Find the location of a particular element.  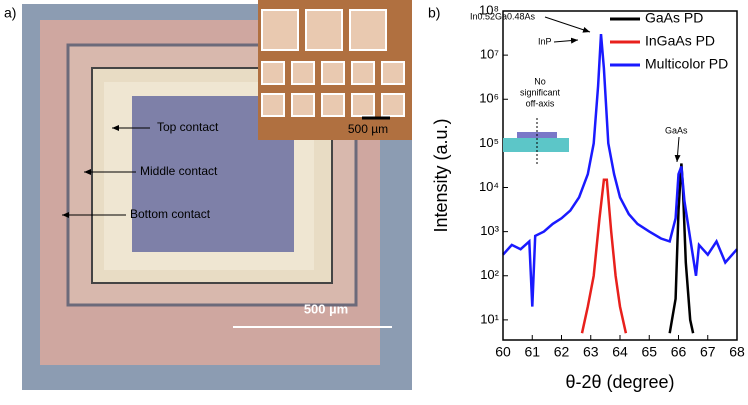

y-tick-label: 10⁴ is located at coordinates (489, 186).